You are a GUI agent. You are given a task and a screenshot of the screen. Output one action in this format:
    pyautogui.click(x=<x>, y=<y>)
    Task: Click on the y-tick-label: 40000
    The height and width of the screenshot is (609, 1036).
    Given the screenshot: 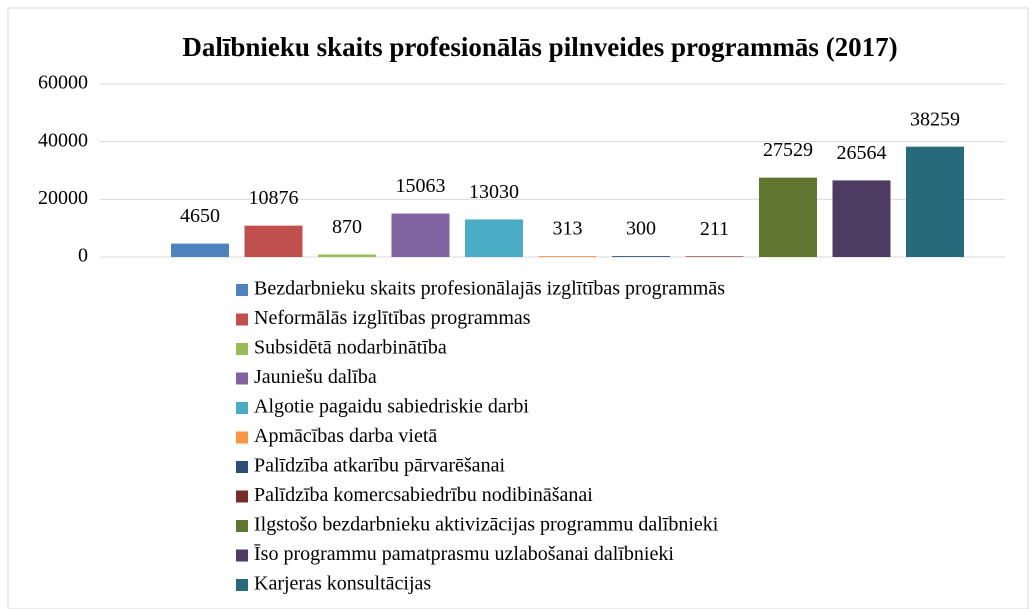 What is the action you would take?
    pyautogui.click(x=63, y=140)
    